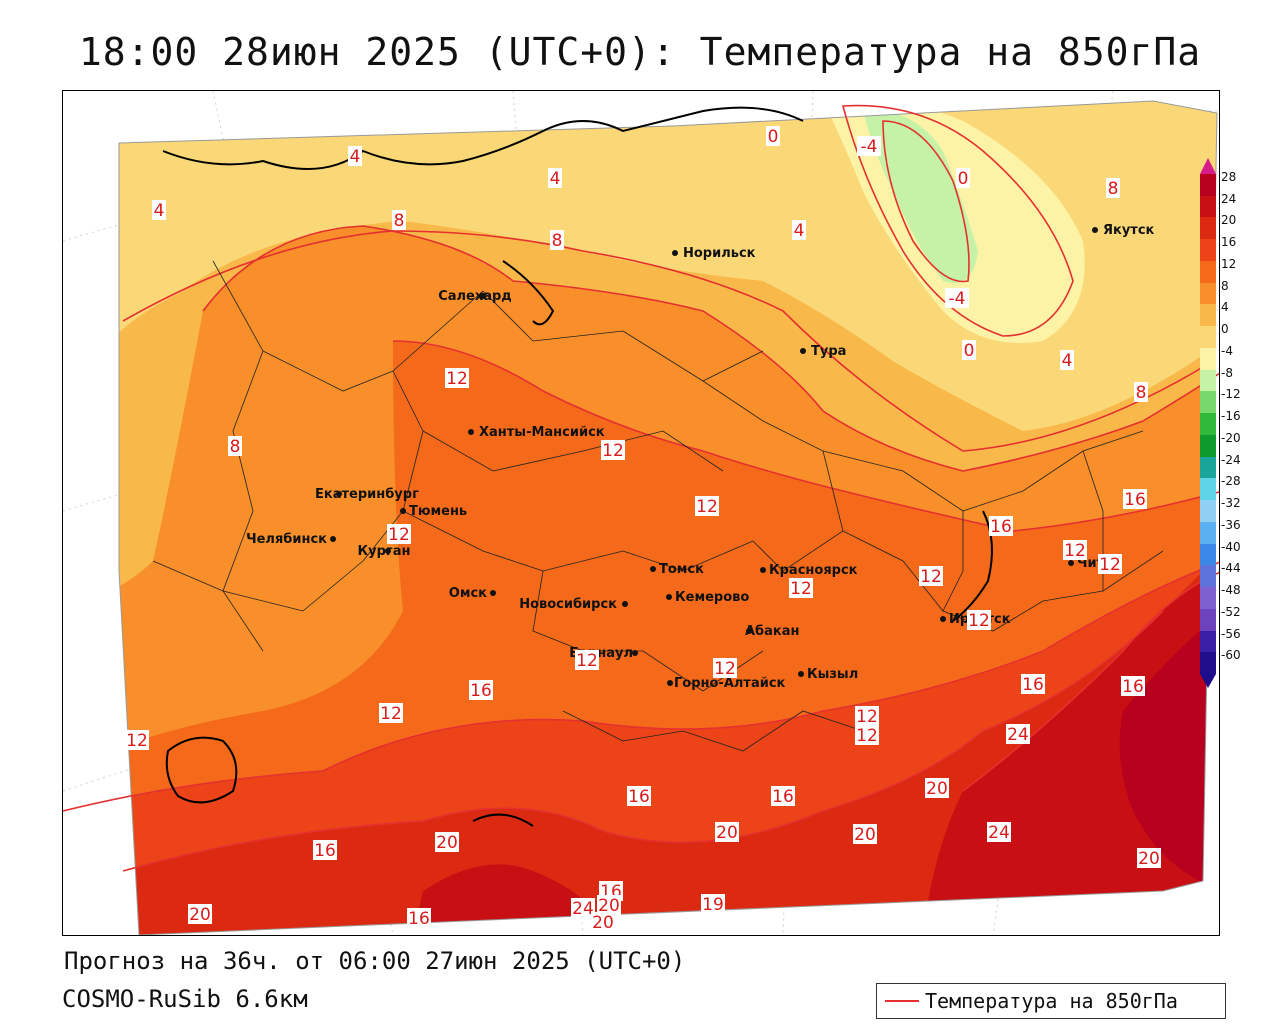 Image resolution: width=1280 pixels, height=1024 pixels. Describe the element at coordinates (367, 494) in the screenshot. I see `city-label: Екатеринбург` at that location.